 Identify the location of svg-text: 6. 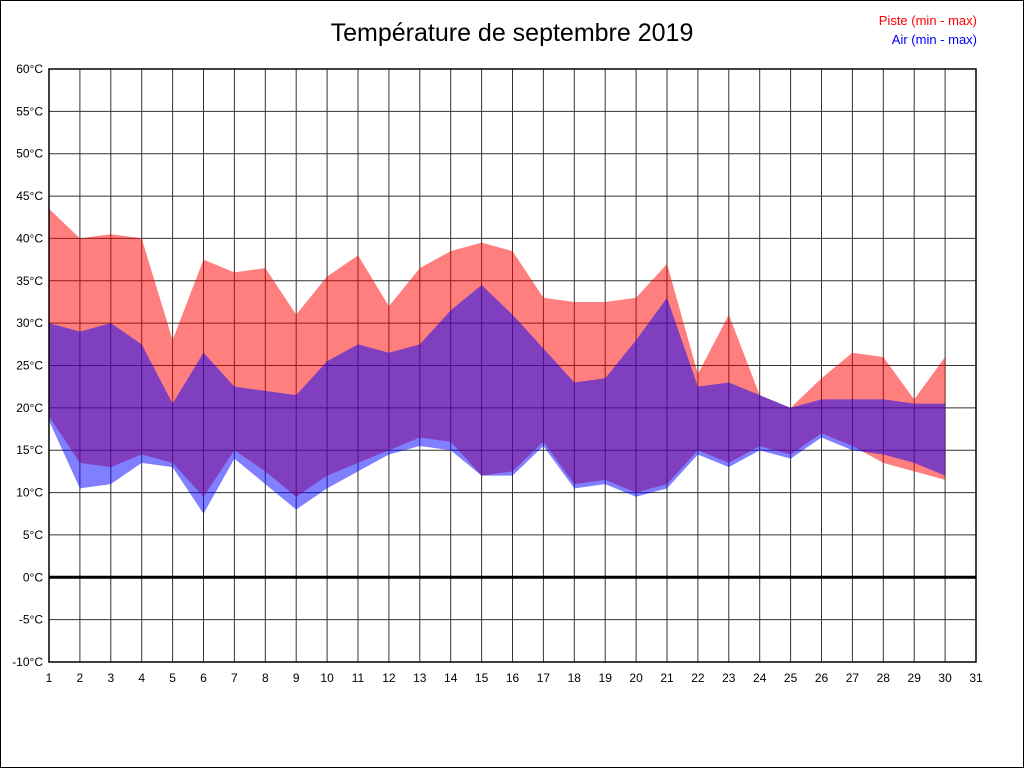
(203, 678).